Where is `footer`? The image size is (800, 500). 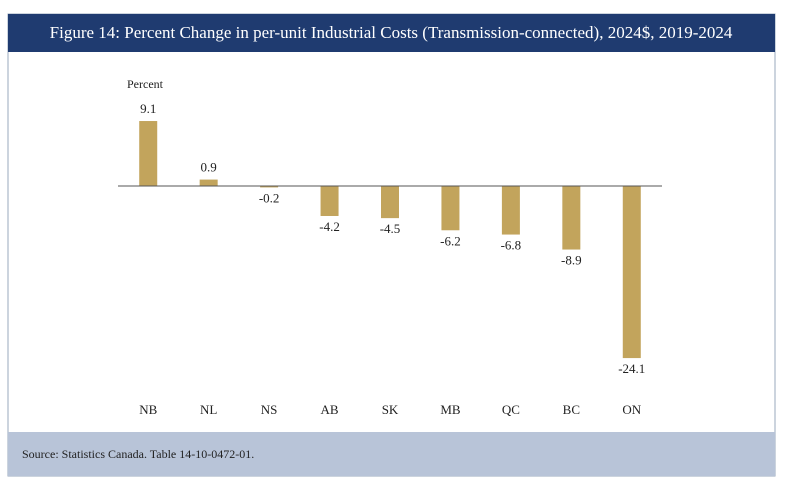
footer is located at coordinates (391, 454).